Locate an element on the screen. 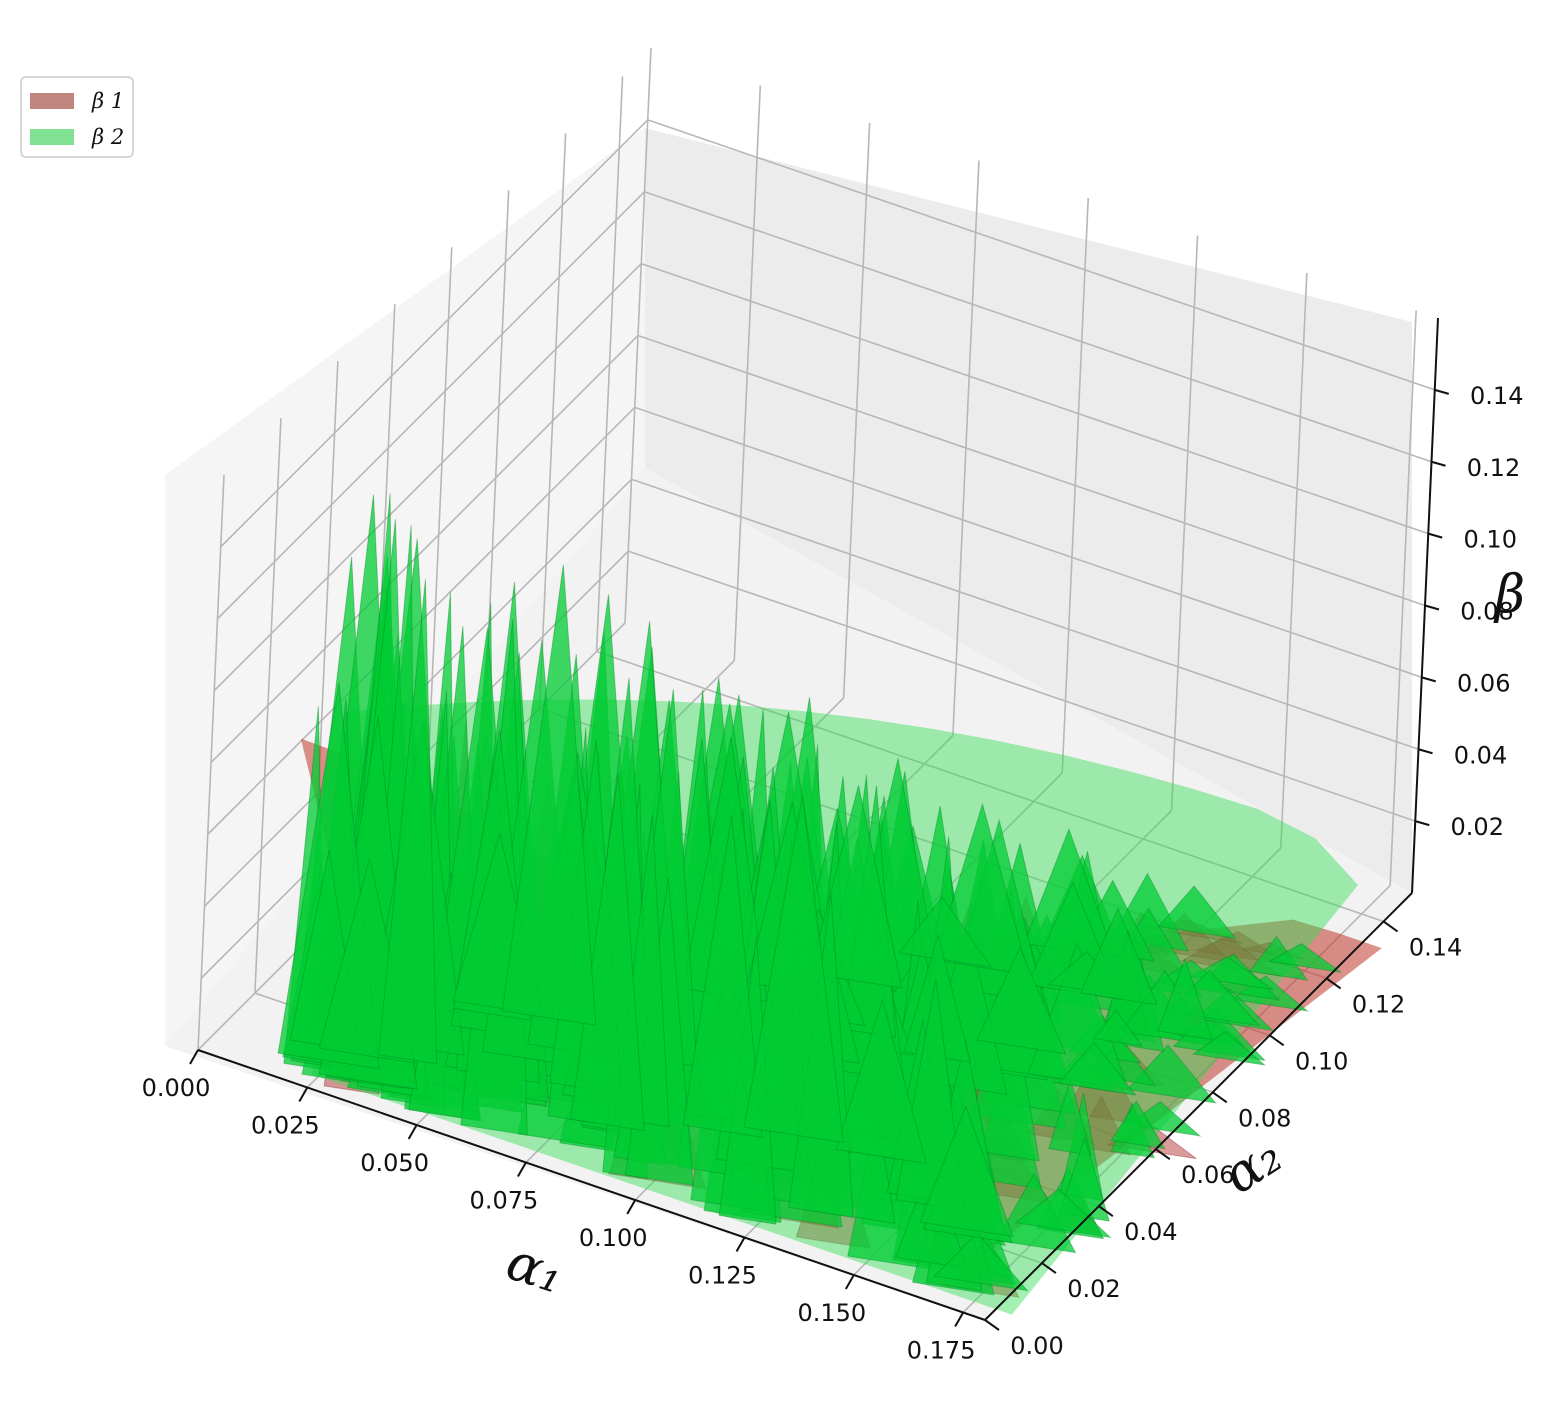 This screenshot has height=1426, width=1547. z-axis-ticks: 0.02 0.04 0.06 0.08 0.10 0.12 0.14 is located at coordinates (1468, 611).